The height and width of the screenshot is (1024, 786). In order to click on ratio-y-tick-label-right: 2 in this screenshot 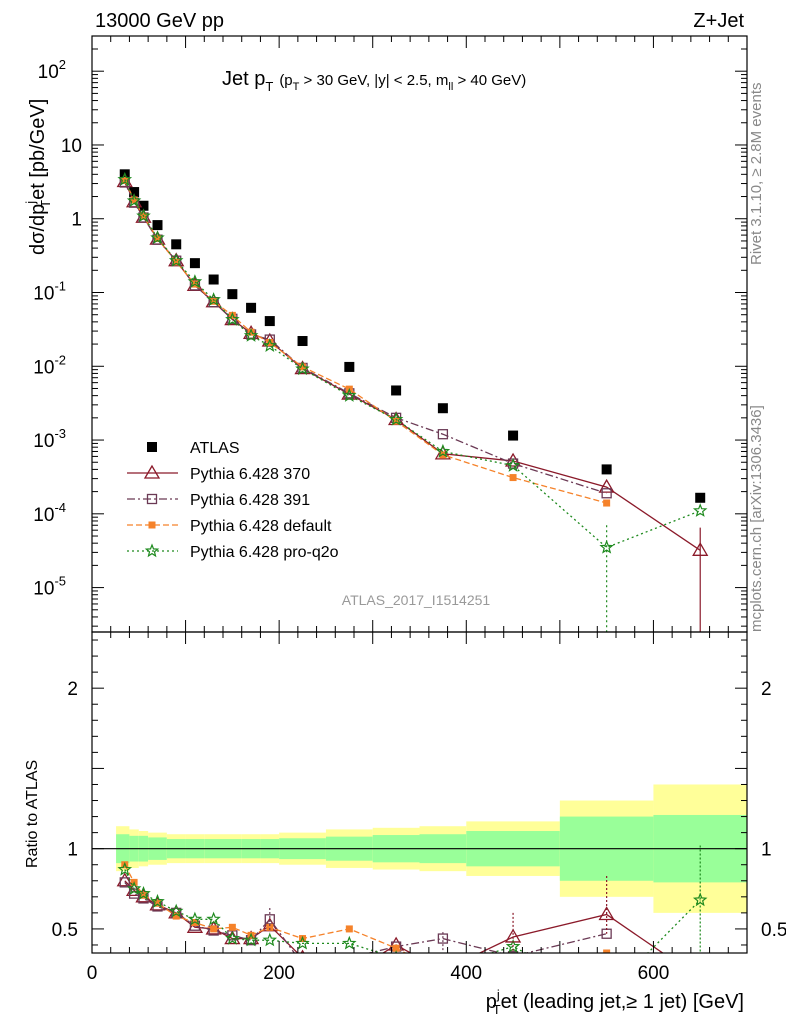, I will do `click(766, 689)`.